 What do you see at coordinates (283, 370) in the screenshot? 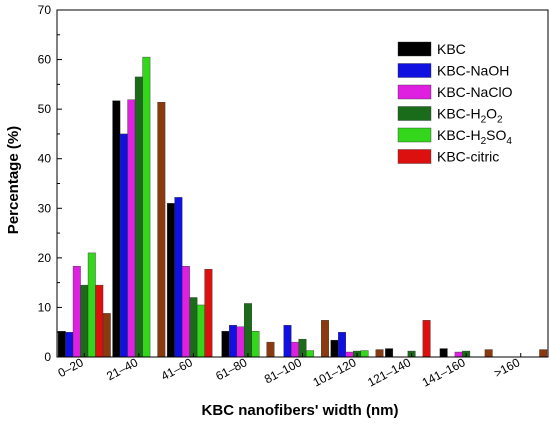
I see `x-tick-label: 81–100` at bounding box center [283, 370].